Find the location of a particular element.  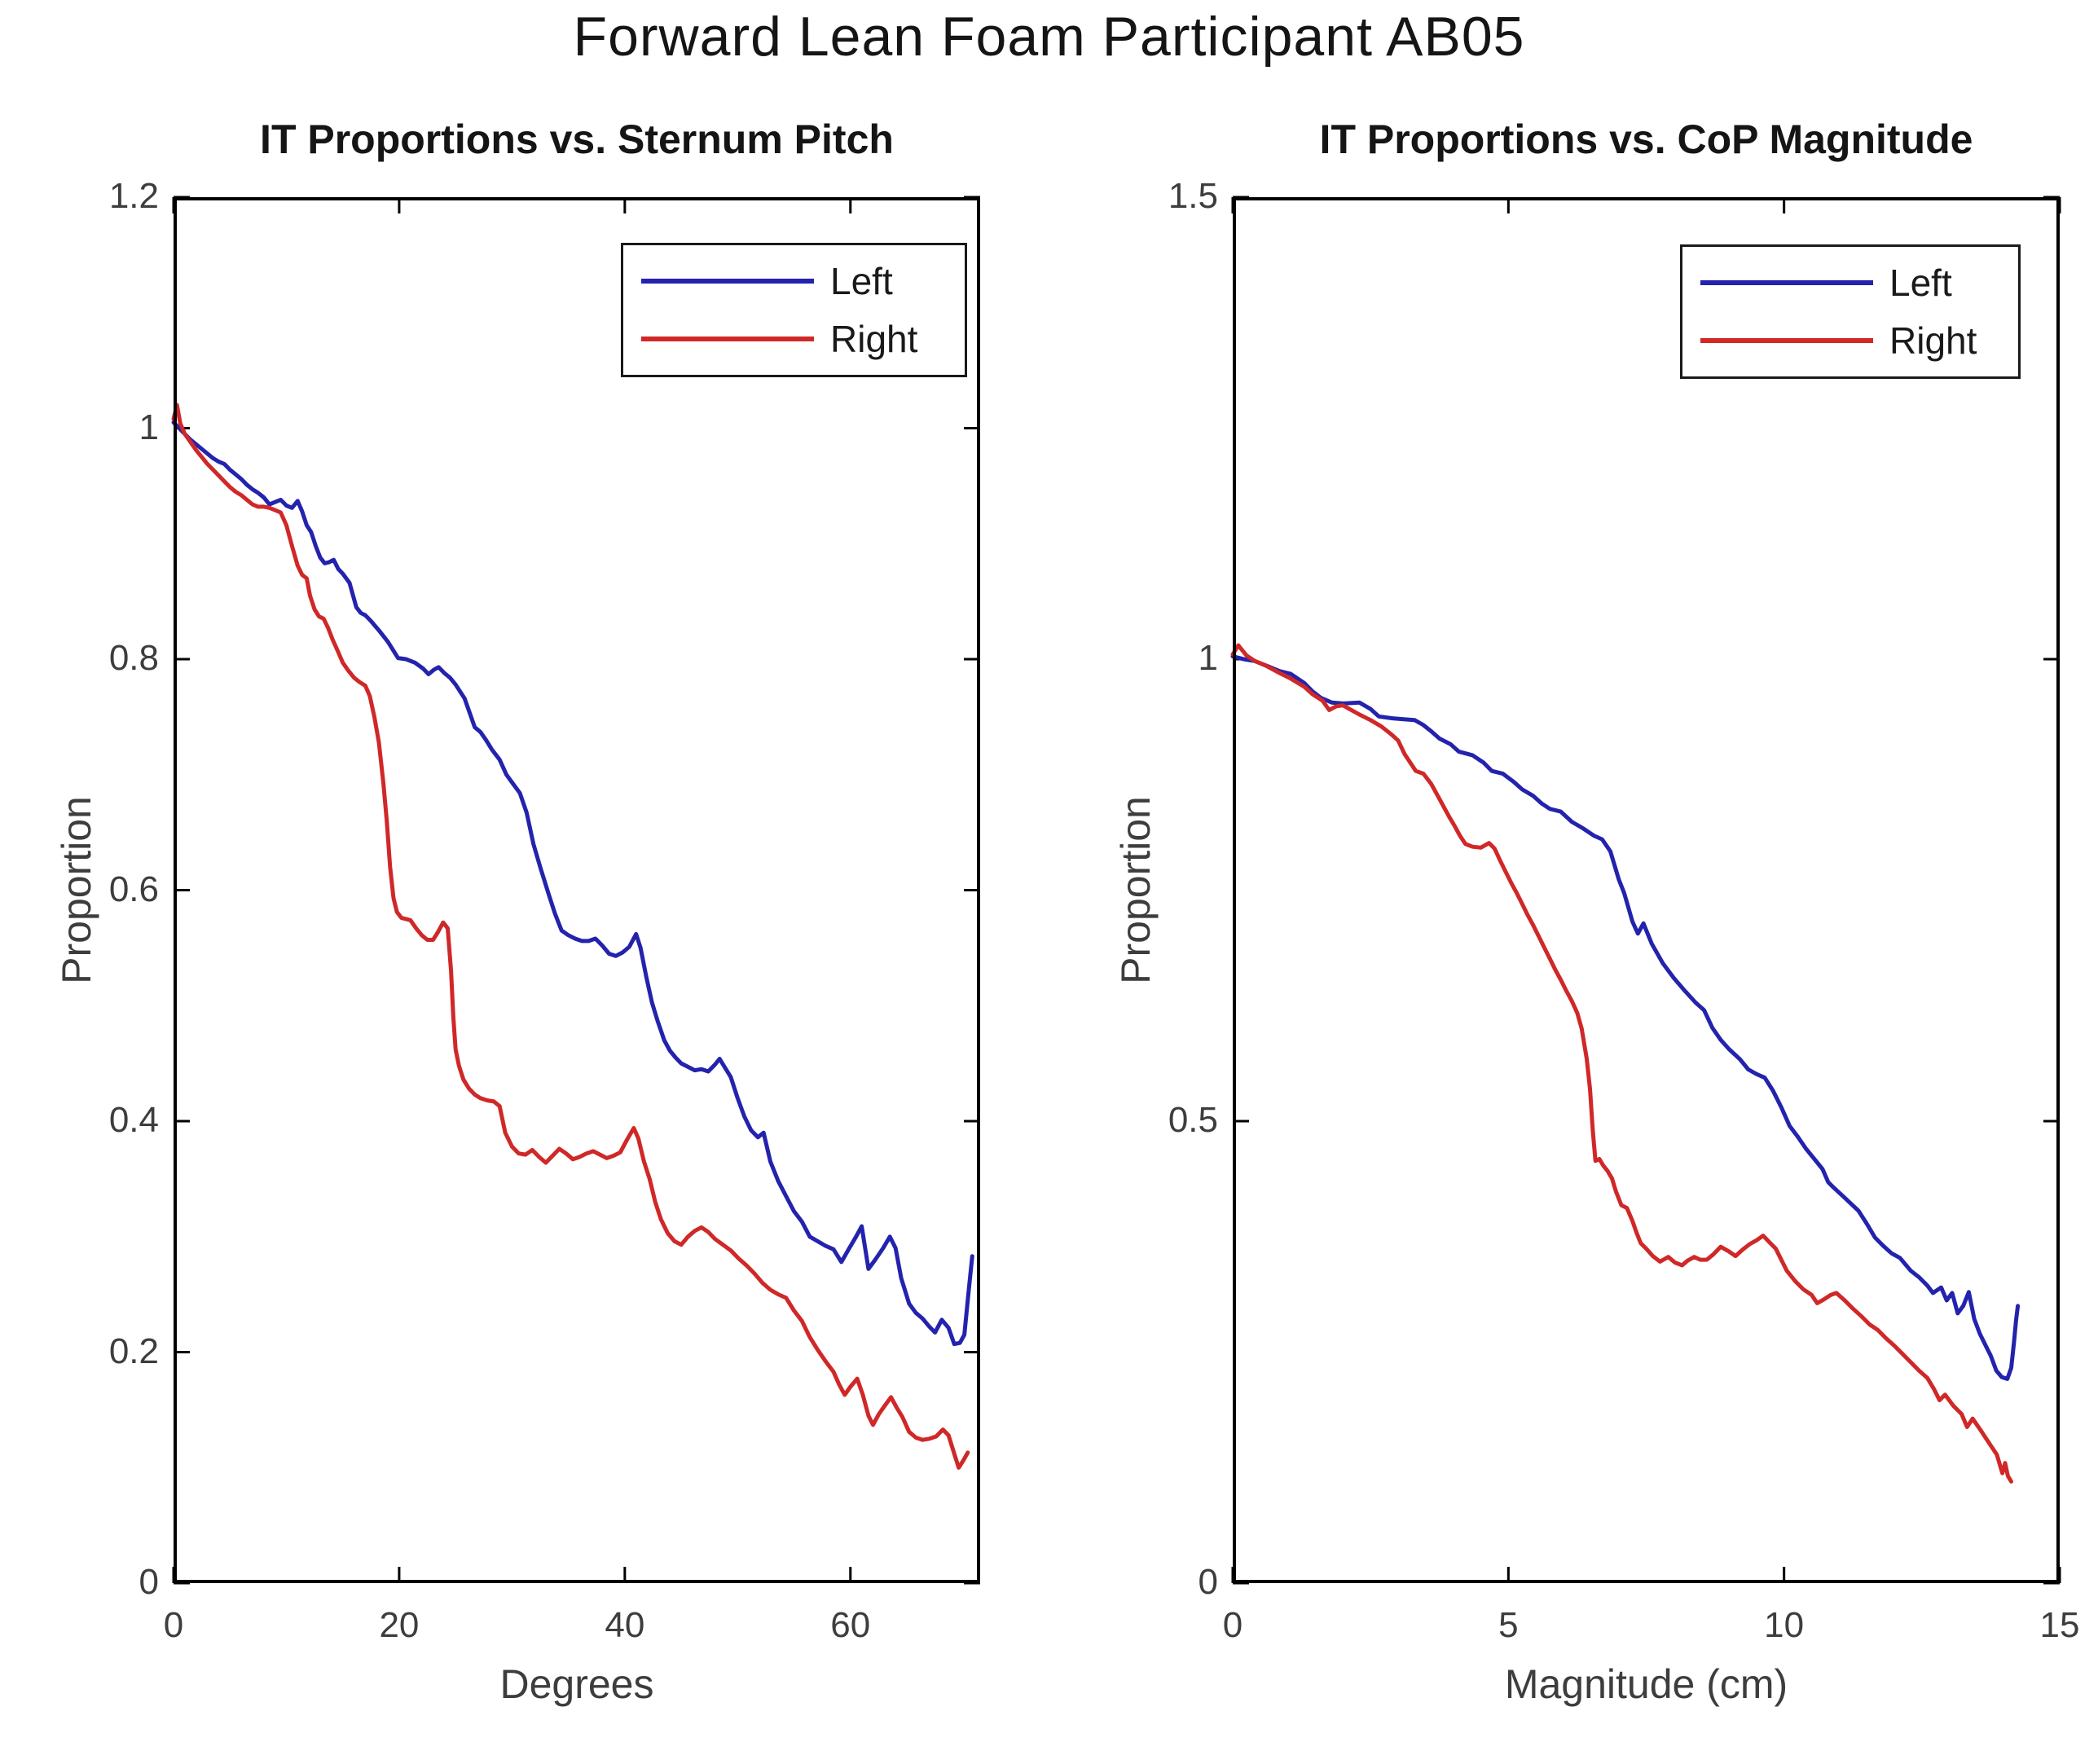

x-tick-label: 20 is located at coordinates (400, 1625).